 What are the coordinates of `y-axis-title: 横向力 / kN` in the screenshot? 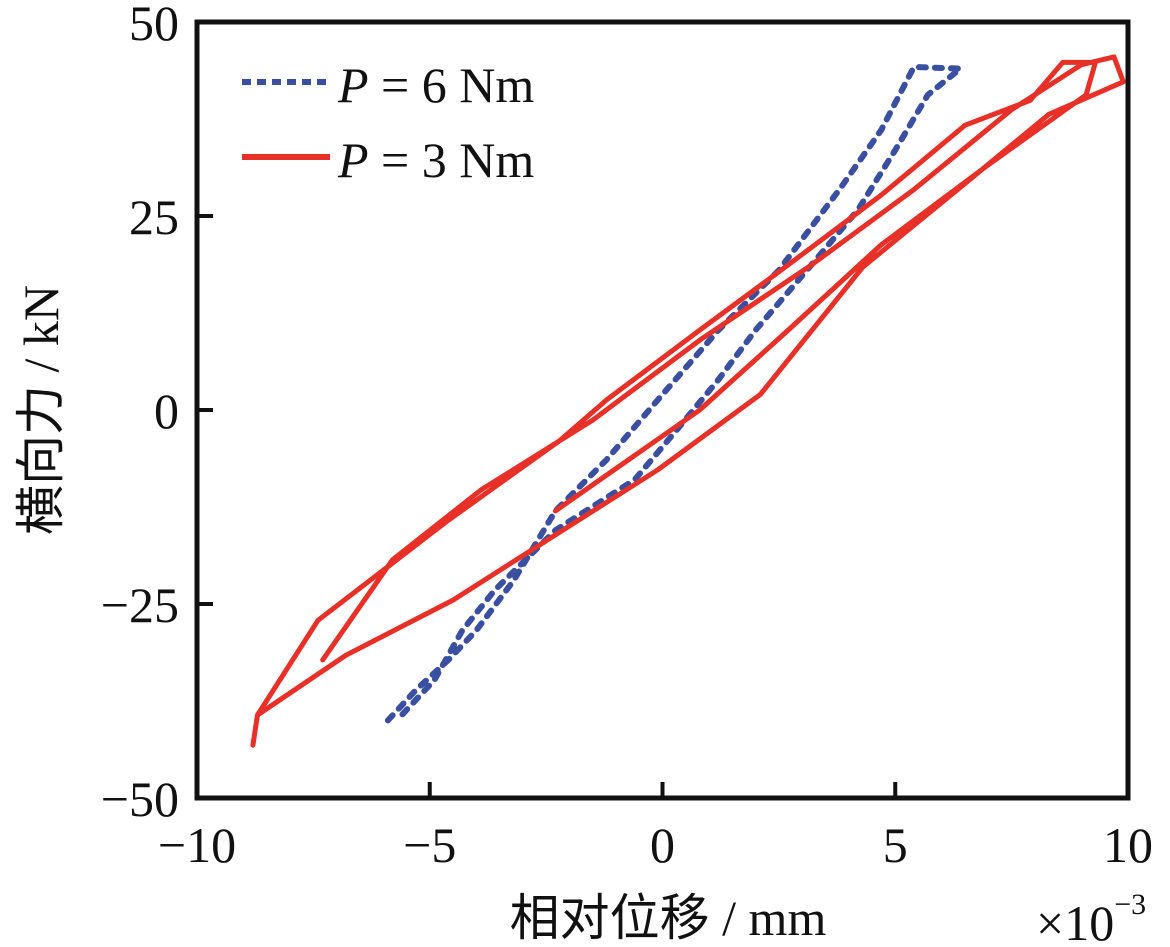 It's located at (41, 410).